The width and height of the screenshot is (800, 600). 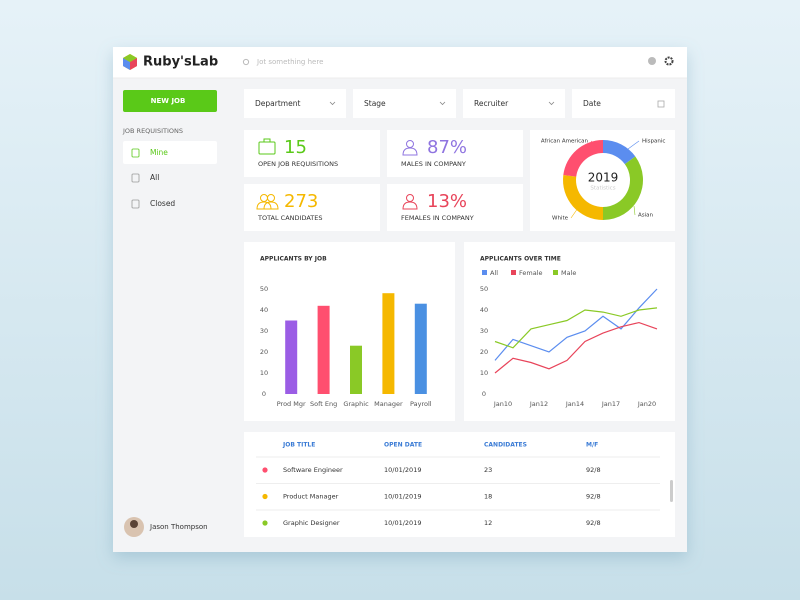 I want to click on legend-label: Male, so click(x=568, y=273).